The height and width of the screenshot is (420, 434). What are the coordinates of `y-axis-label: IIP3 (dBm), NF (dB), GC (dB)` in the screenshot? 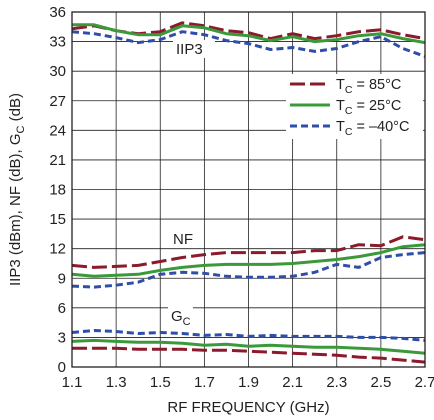 It's located at (17, 189).